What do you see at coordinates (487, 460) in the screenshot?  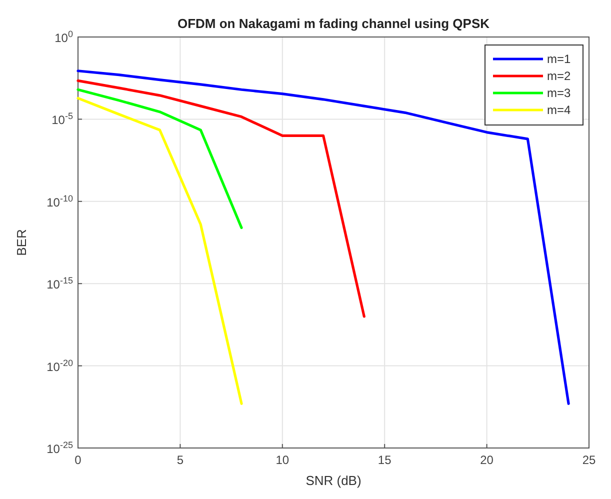 I see `x-tick-label: 20` at bounding box center [487, 460].